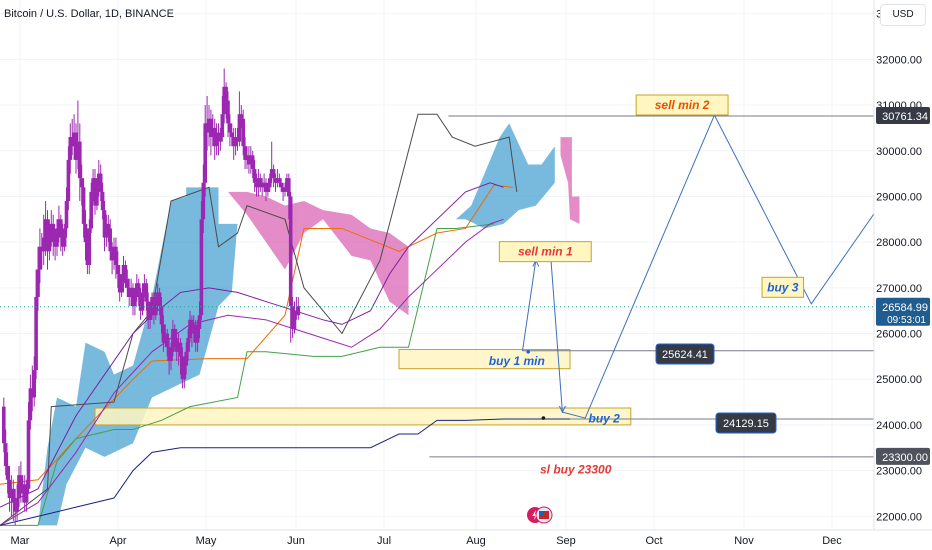  Describe the element at coordinates (899, 152) in the screenshot. I see `price-tick-3: 30000.00` at that location.